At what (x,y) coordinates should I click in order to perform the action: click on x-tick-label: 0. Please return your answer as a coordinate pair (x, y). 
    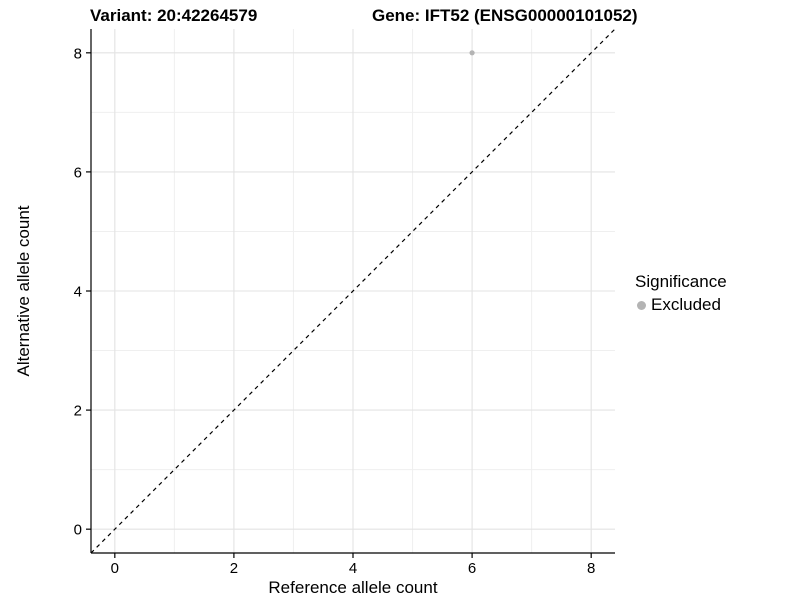
    Looking at the image, I should click on (115, 568).